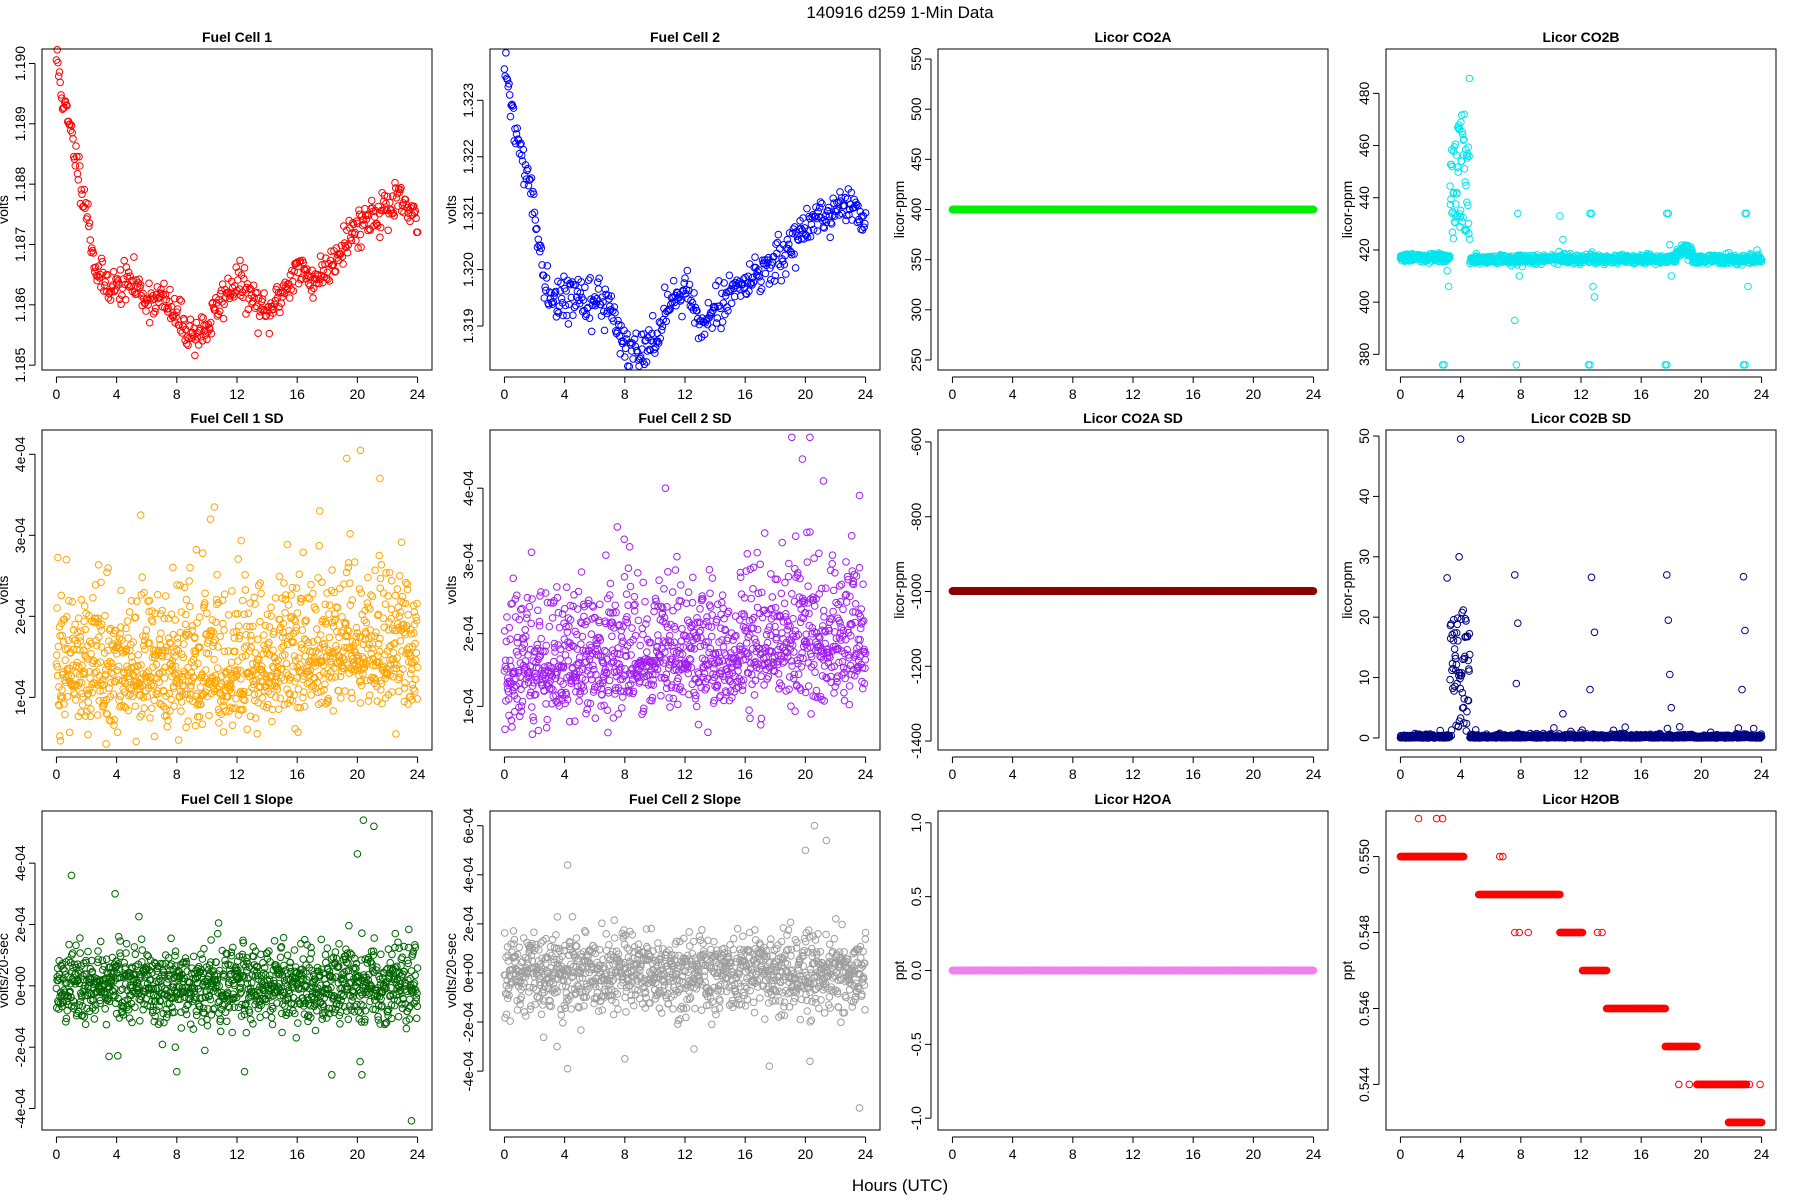  I want to click on y-tick-label: 1.187, so click(20, 244).